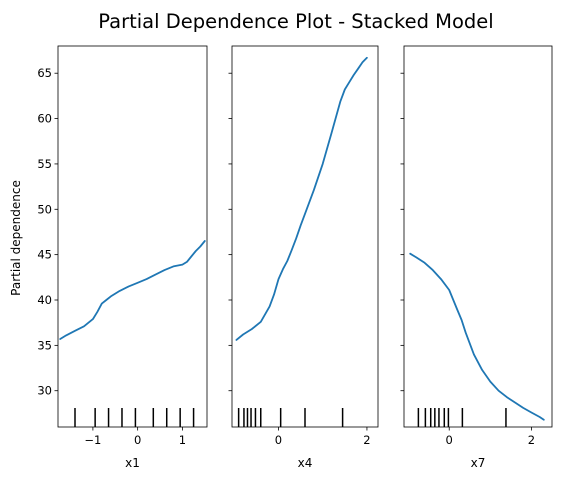 This screenshot has height=480, width=563. I want to click on y-tick-label: 35, so click(44, 345).